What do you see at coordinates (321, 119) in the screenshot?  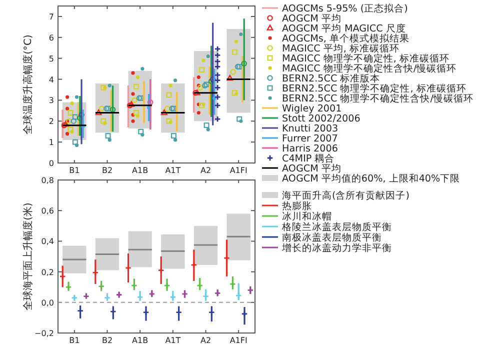 I see `legend-label: Stott 2002/2006` at bounding box center [321, 119].